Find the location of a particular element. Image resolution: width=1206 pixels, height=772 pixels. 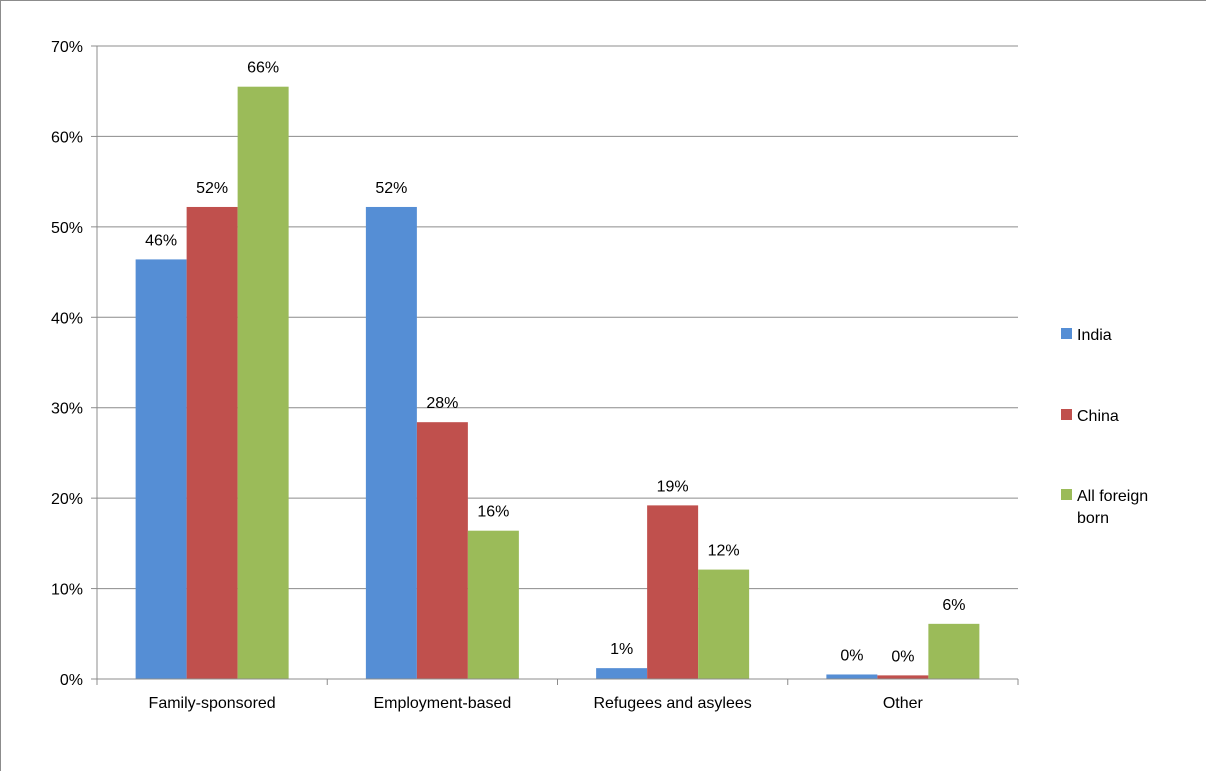

data-label: 19% is located at coordinates (673, 486).